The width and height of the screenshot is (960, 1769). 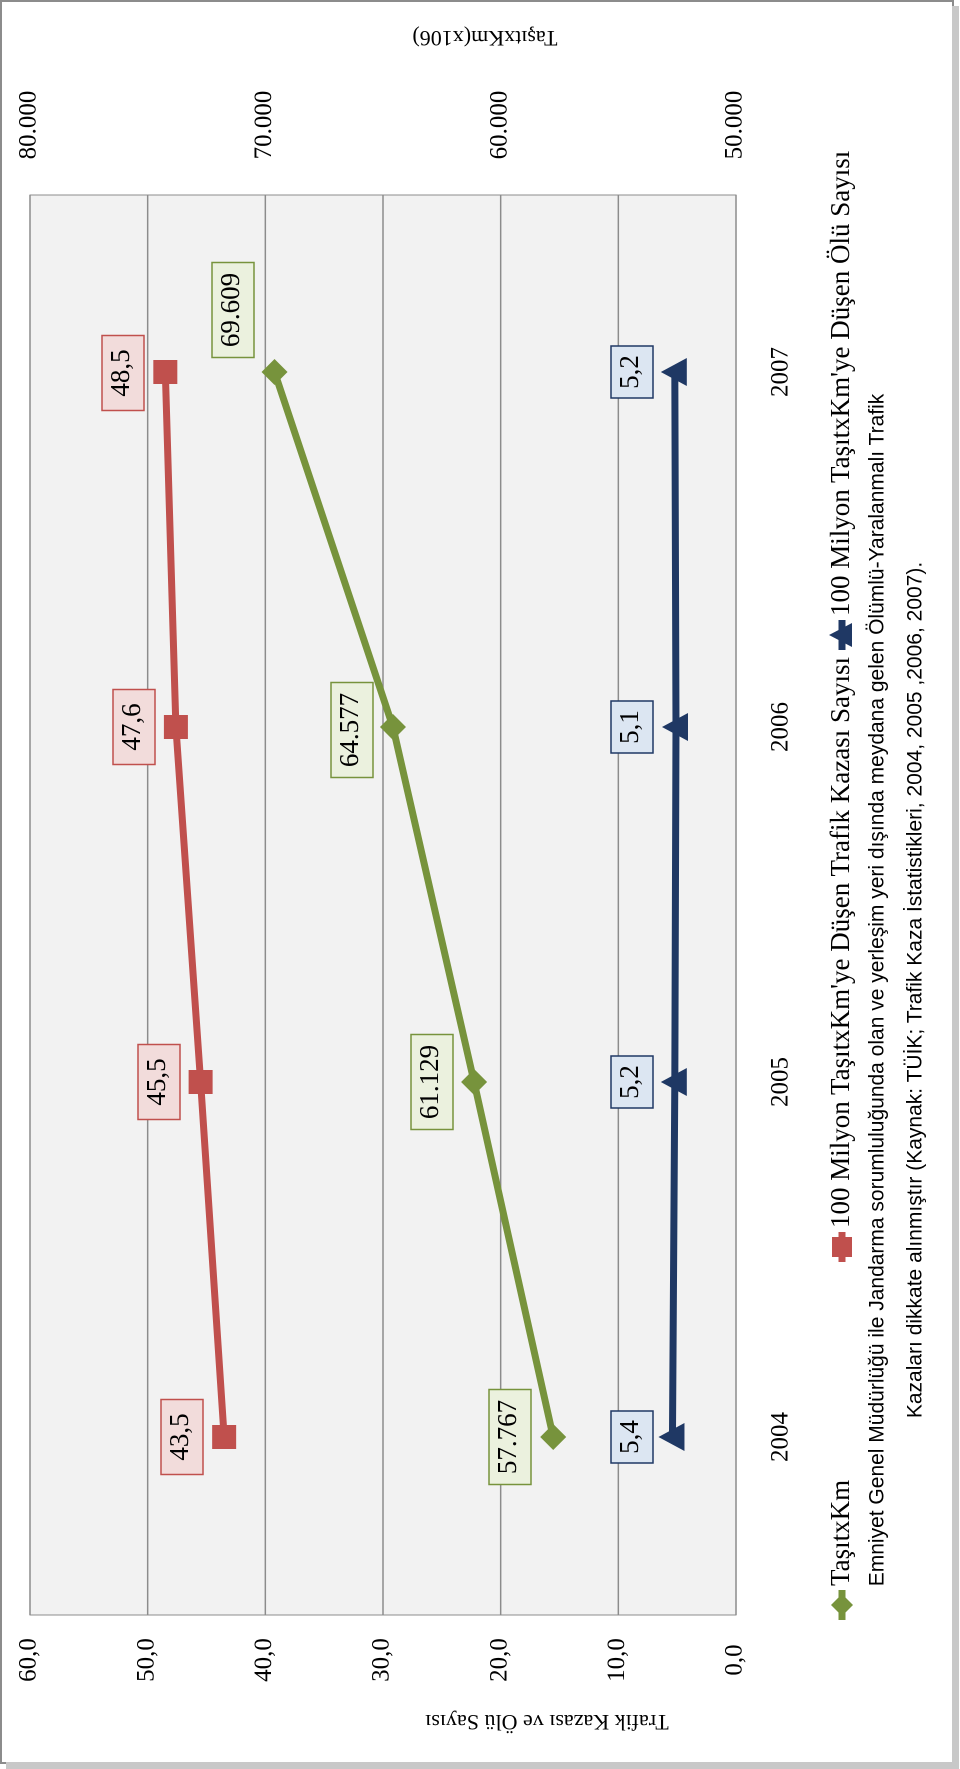 I want to click on right-axis-tick-label: 50.000, so click(x=734, y=125).